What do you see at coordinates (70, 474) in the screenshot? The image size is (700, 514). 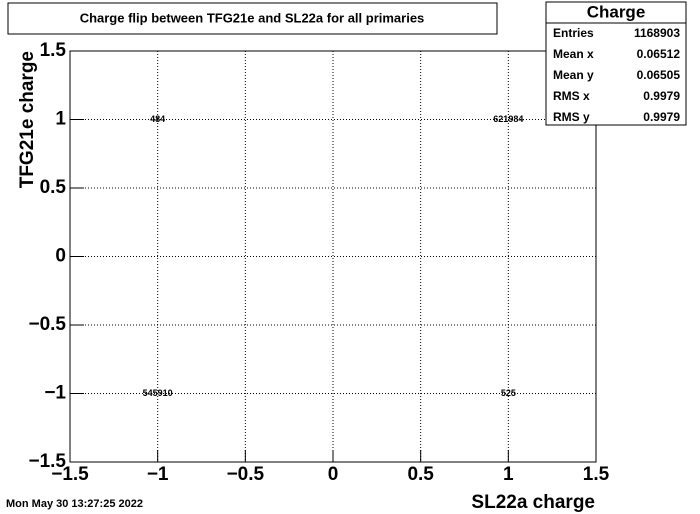 I see `x-tick-label: −1.5` at bounding box center [70, 474].